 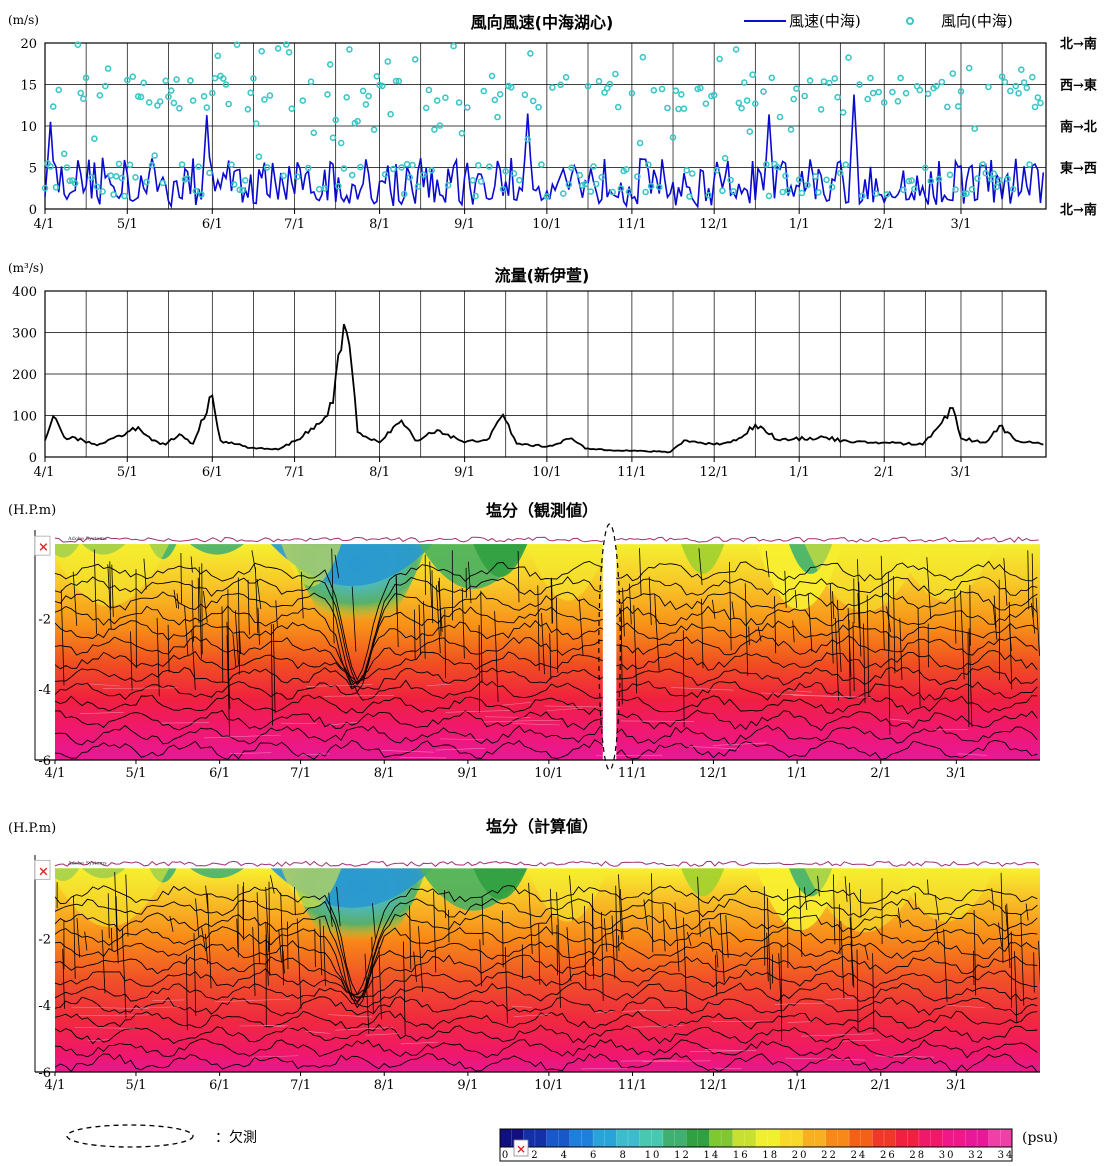 I want to click on colorbar-tick-label: 20, so click(x=800, y=1155).